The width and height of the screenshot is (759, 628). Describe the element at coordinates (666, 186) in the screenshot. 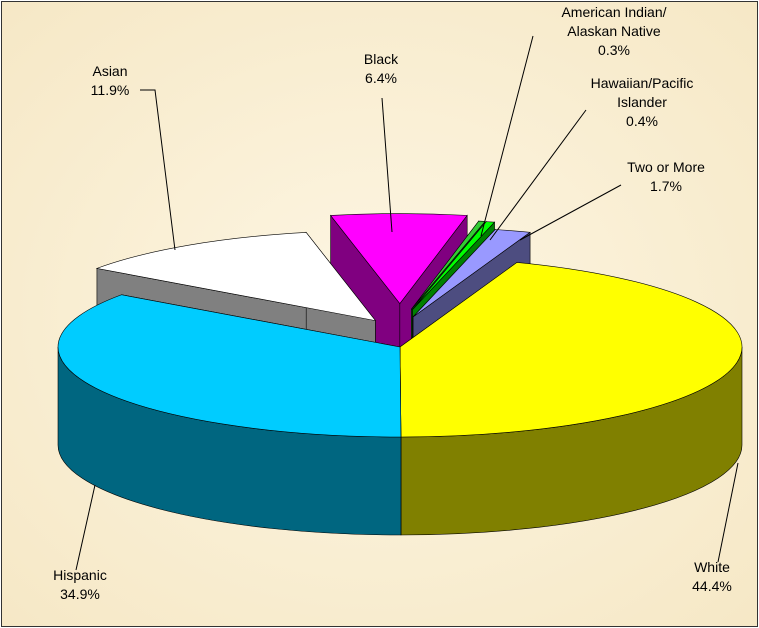

I see `value-label: 1.7%` at that location.